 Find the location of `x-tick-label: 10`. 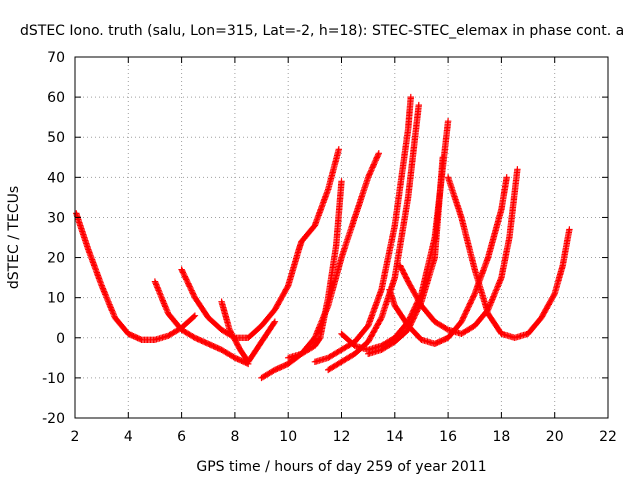

x-tick-label: 10 is located at coordinates (288, 437).